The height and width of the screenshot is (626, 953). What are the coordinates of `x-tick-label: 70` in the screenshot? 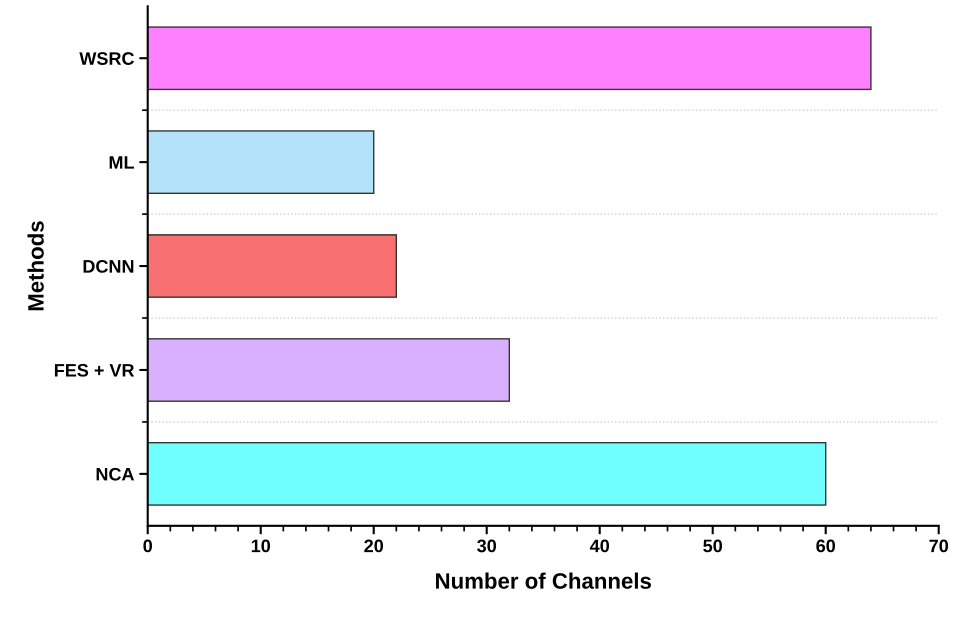 It's located at (938, 546).